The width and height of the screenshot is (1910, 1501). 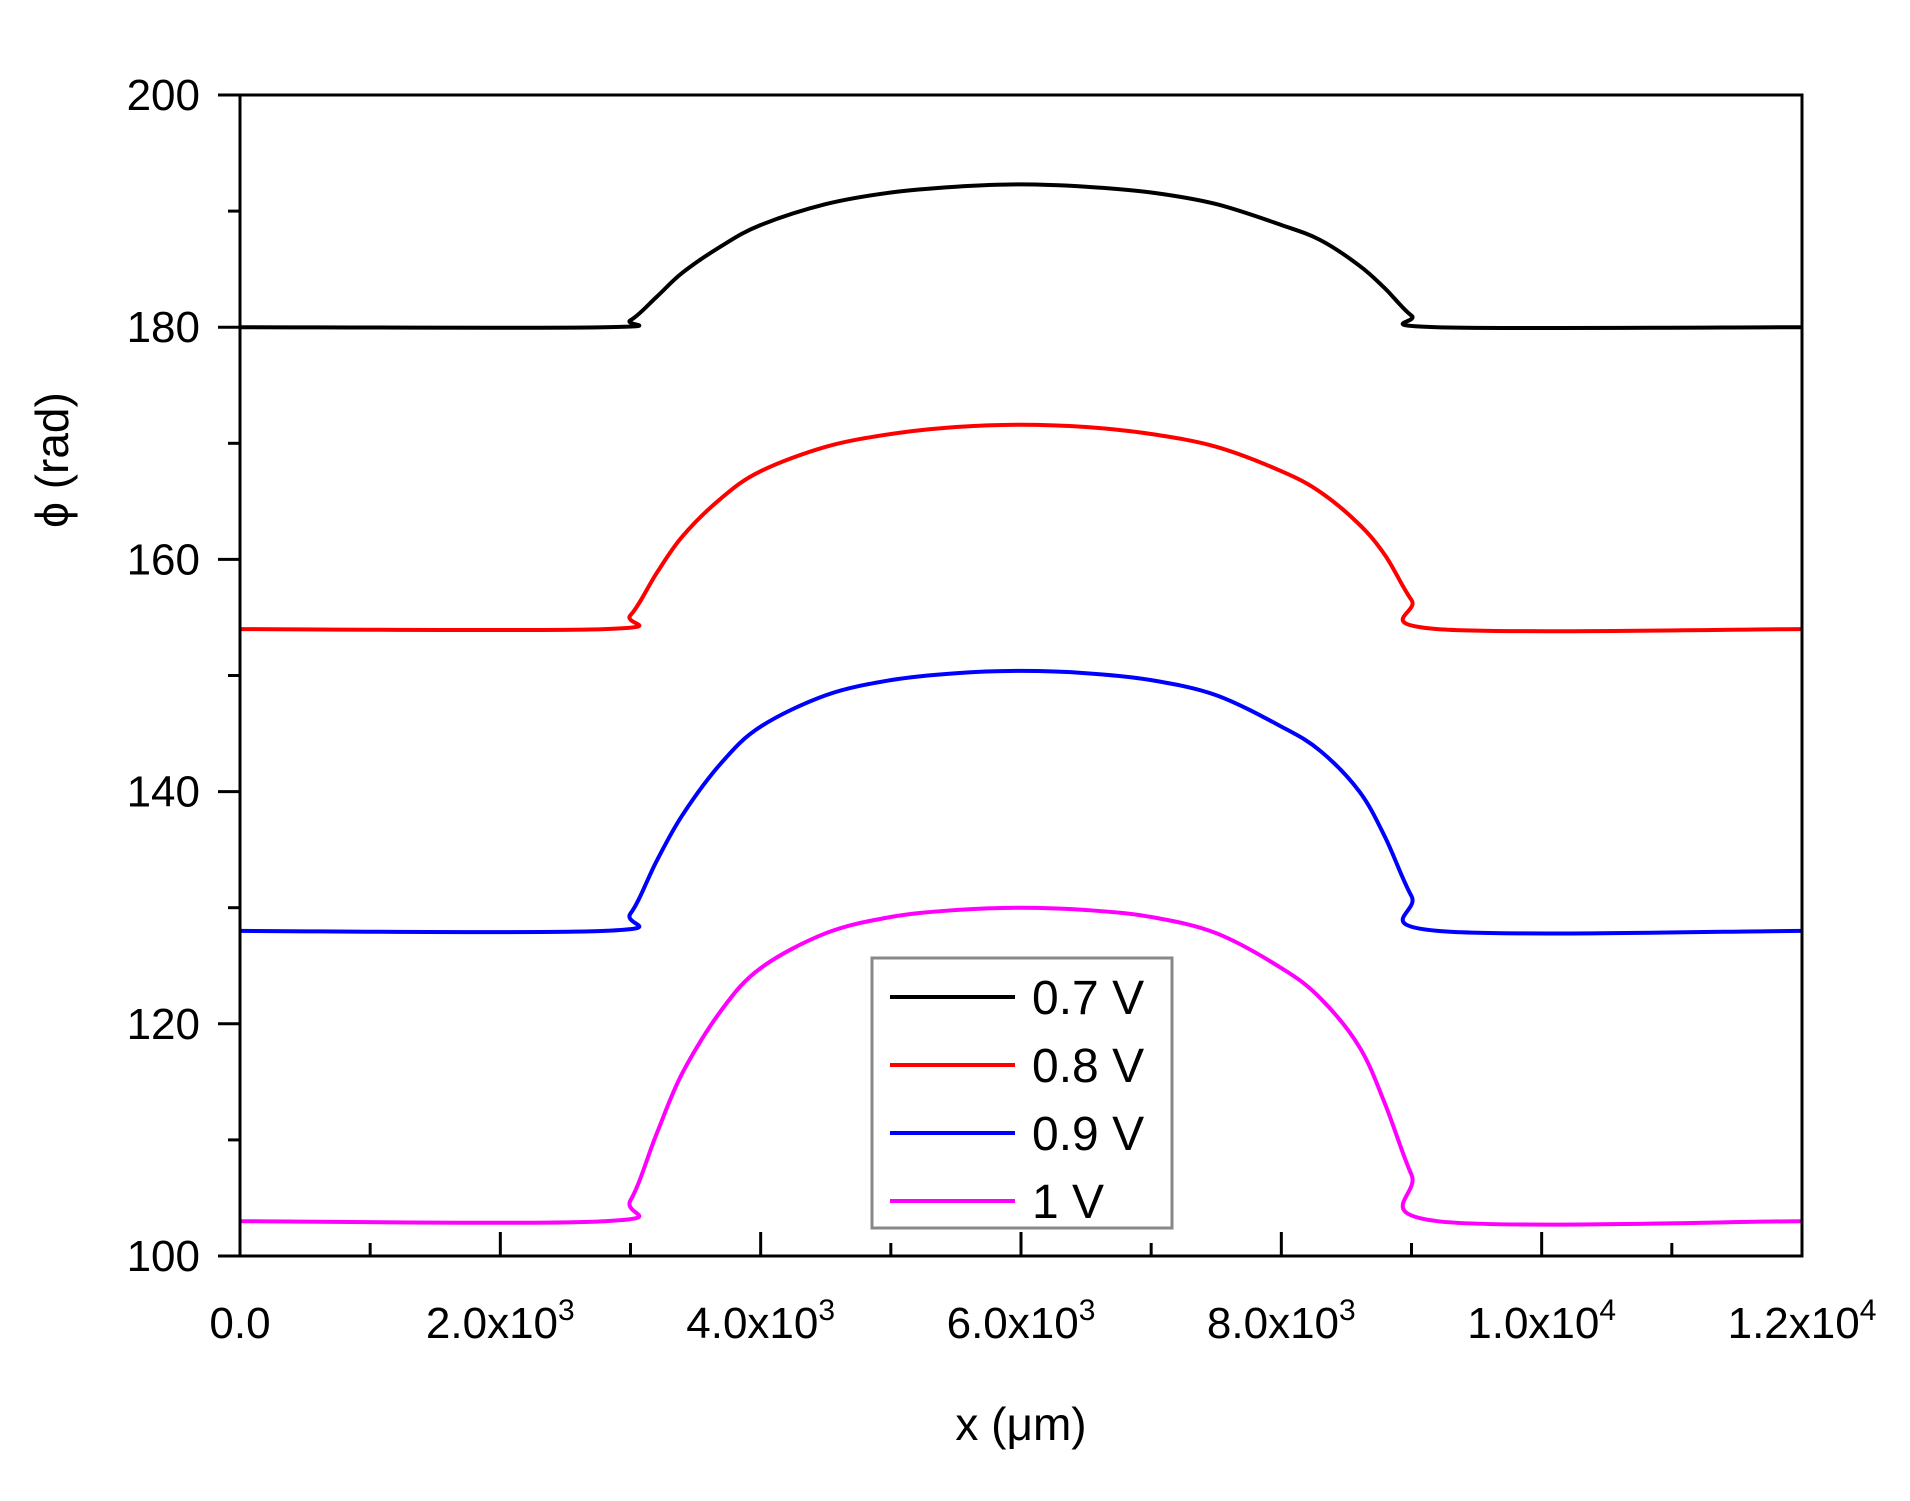 What do you see at coordinates (1281, 1321) in the screenshot?
I see `x-tick-label: 8.0x10³` at bounding box center [1281, 1321].